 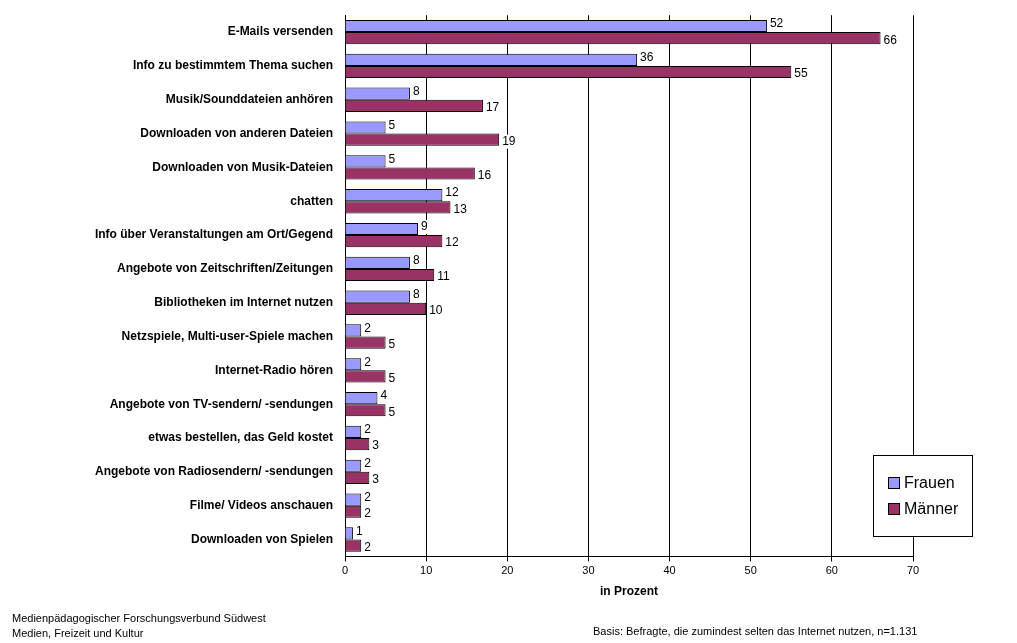 What do you see at coordinates (280, 31) in the screenshot?
I see `y-tick-label: E-Mails versenden` at bounding box center [280, 31].